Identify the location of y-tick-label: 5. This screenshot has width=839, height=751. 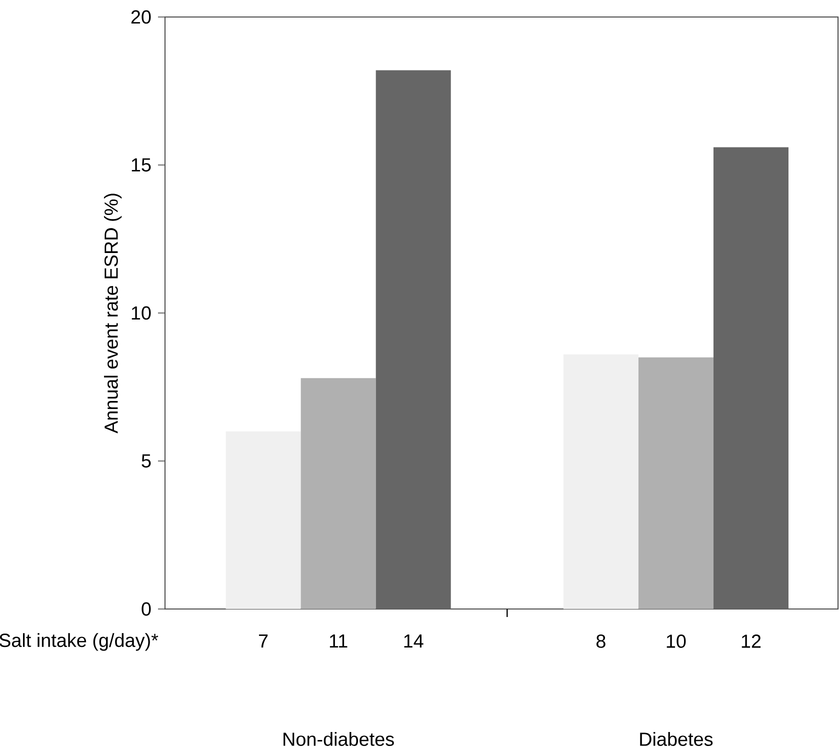
(146, 461).